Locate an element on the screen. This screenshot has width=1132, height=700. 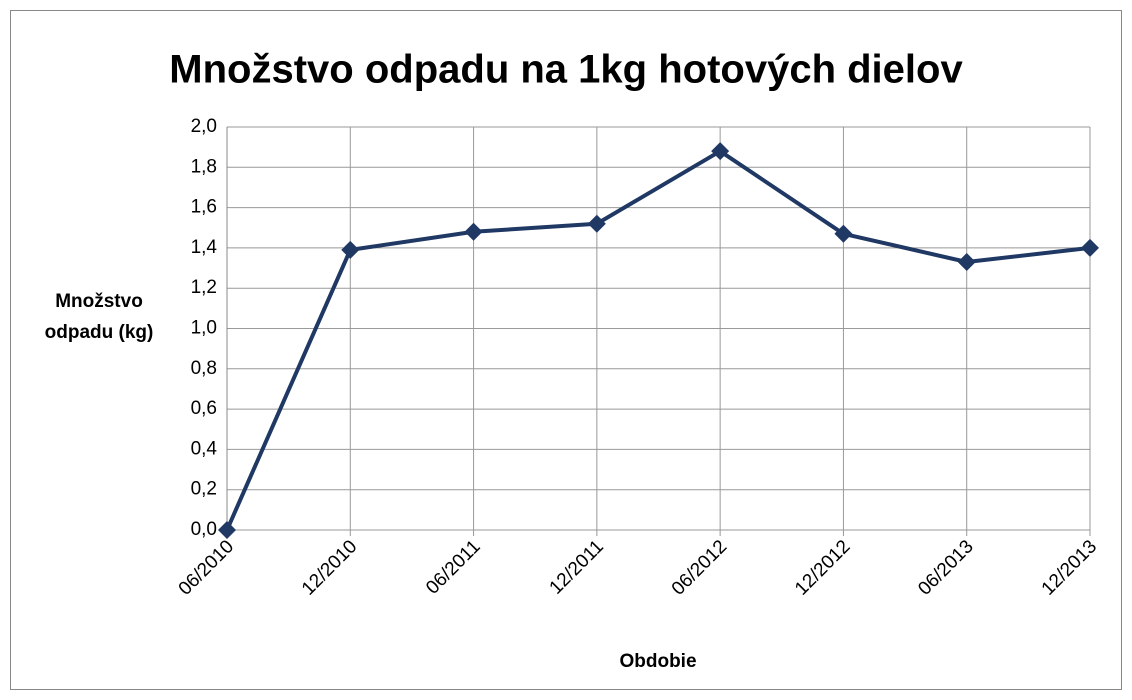
y-tick-label: 0,6 is located at coordinates (204, 408).